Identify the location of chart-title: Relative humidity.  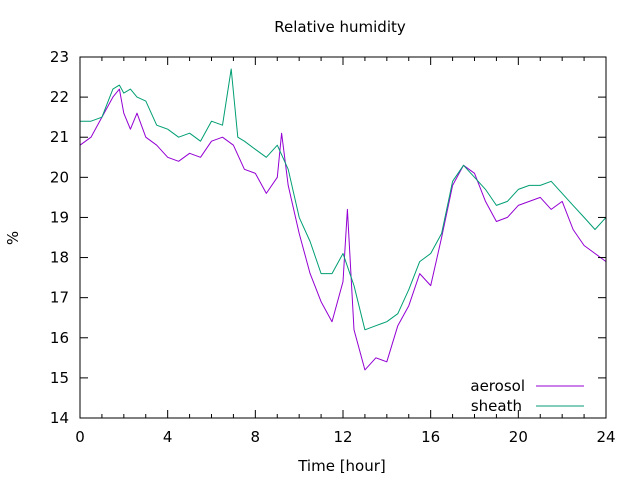
(340, 27).